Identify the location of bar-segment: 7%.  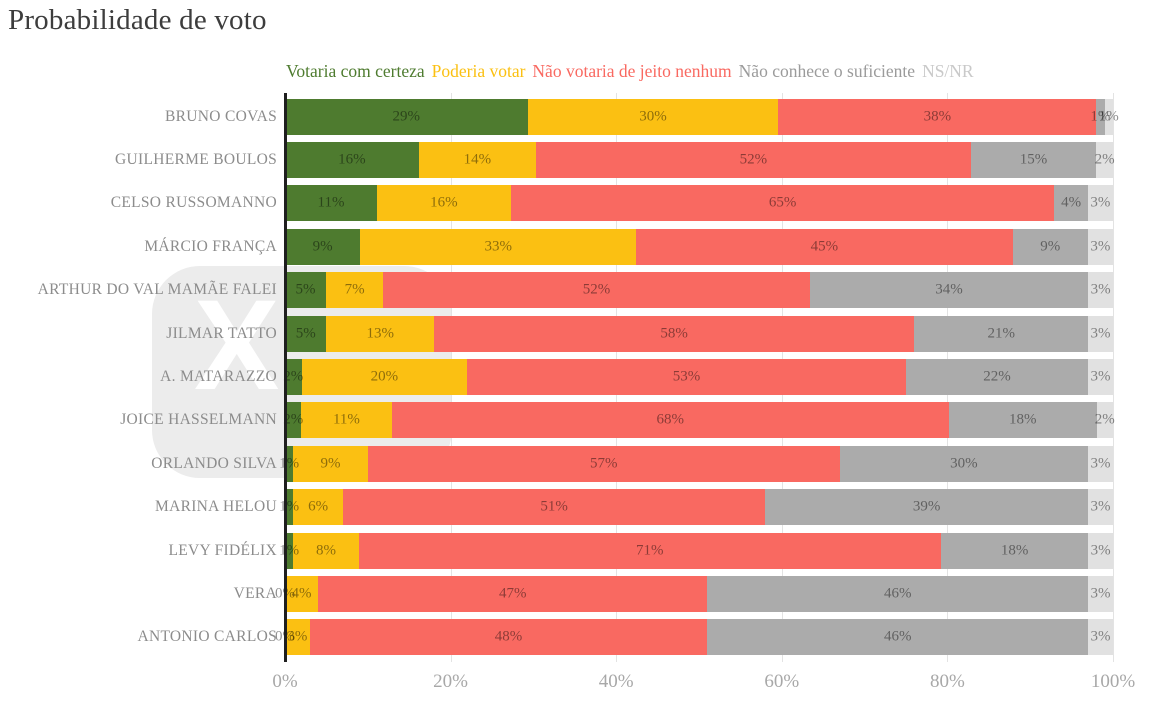
(354, 290).